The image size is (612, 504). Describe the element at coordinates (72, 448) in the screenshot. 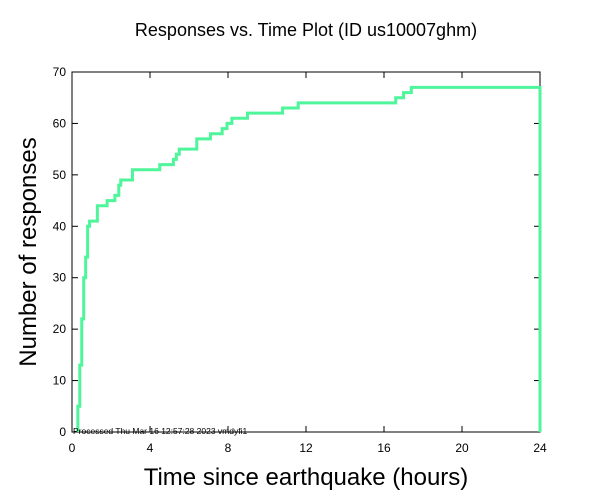

I see `x-tick-label: 0` at that location.